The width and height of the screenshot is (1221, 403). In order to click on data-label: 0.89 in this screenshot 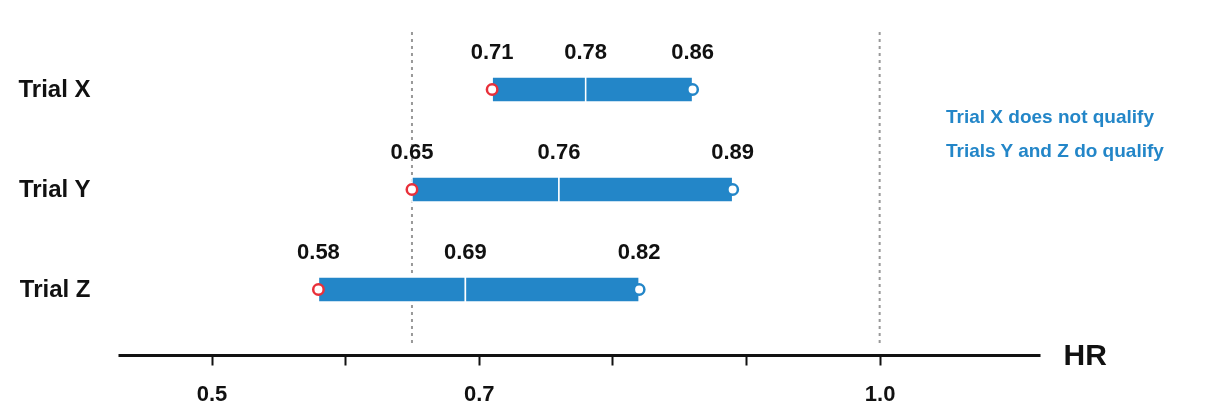, I will do `click(733, 151)`.